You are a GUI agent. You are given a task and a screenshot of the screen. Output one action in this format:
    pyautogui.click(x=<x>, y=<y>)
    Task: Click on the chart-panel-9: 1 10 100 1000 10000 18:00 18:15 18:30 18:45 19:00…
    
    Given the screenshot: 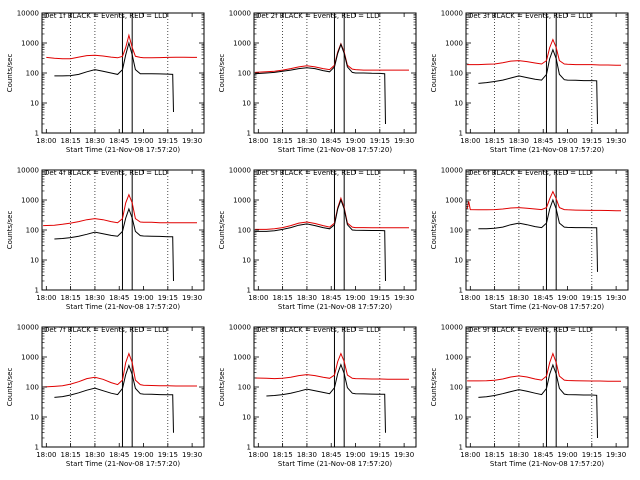 What is the action you would take?
    pyautogui.click(x=529, y=396)
    